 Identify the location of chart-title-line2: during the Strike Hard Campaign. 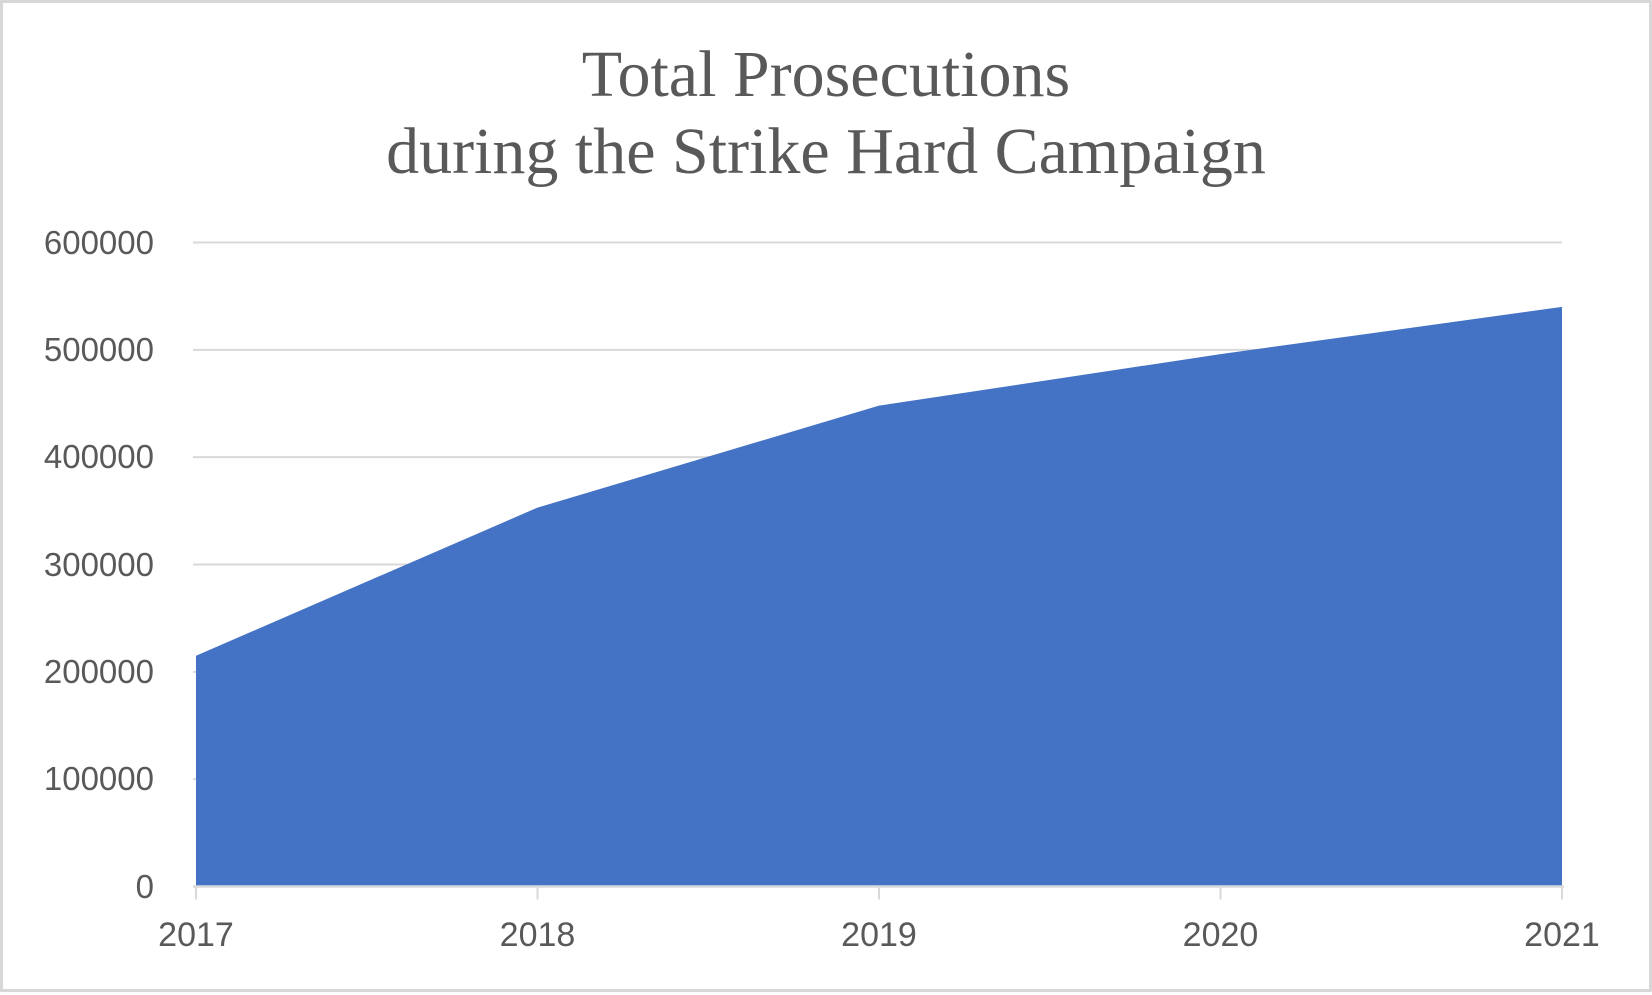
(826, 151).